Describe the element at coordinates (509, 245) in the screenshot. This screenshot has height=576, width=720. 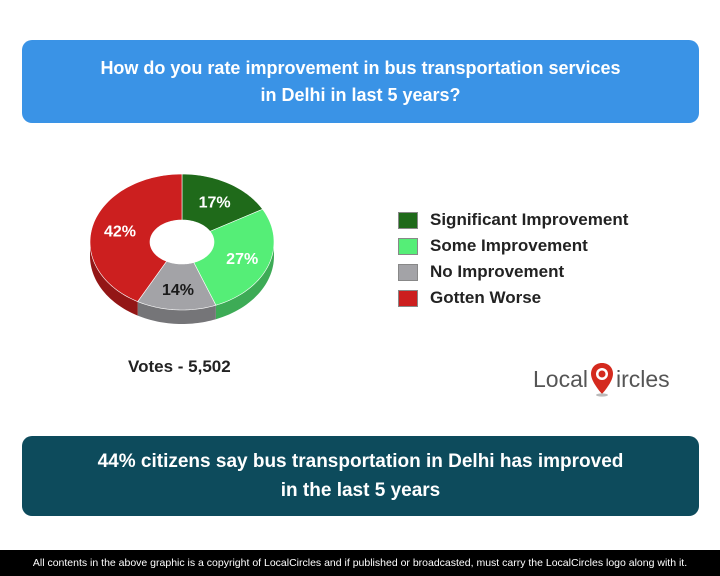
I see `legend-label: Some Improvement` at that location.